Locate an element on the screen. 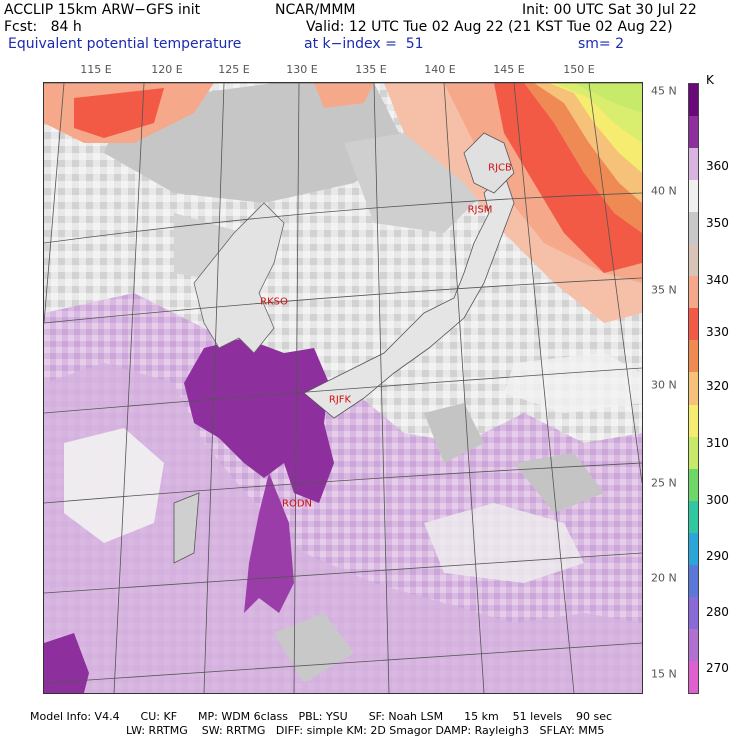 This screenshot has height=740, width=740. colorbar-label-310: 290 is located at coordinates (717, 556).